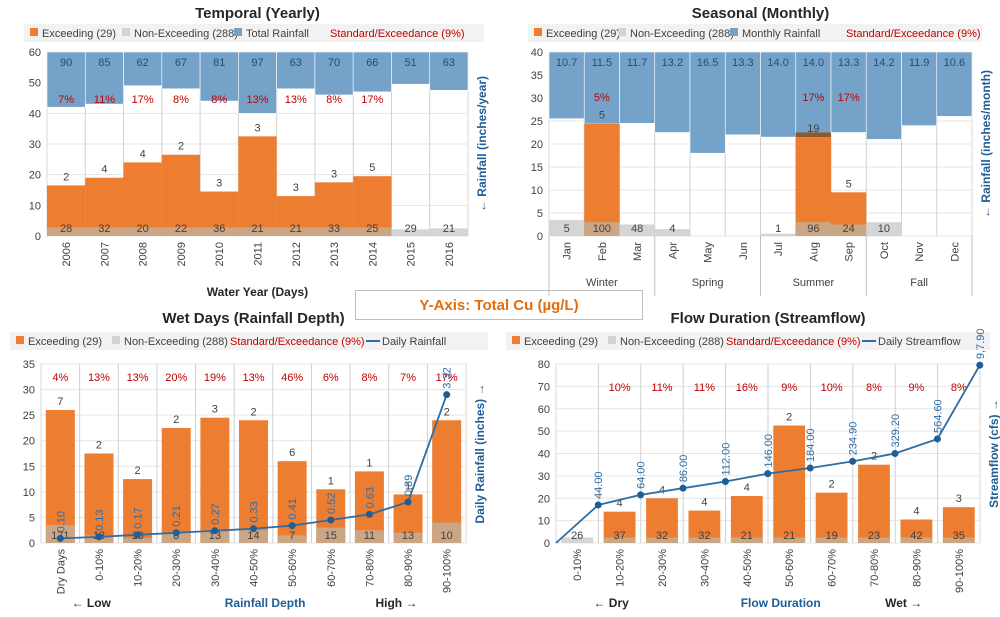 This screenshot has height=617, width=1000. Describe the element at coordinates (410, 229) in the screenshot. I see `nonexceeding-count: 29` at that location.